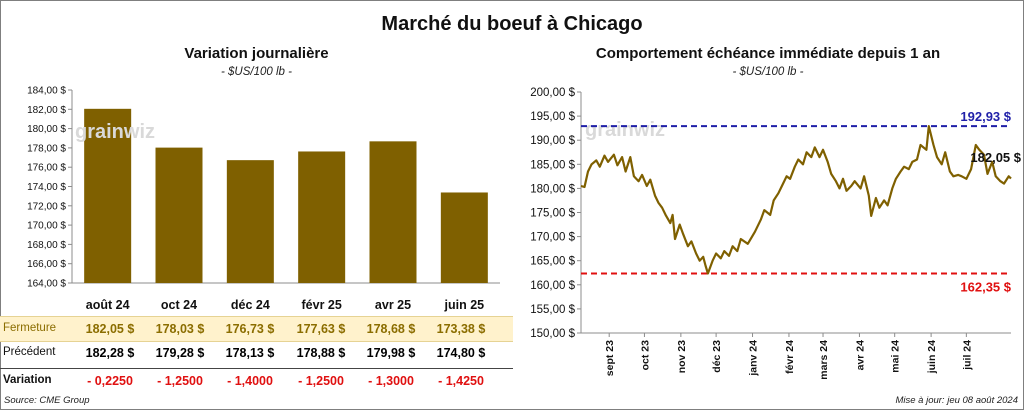 Image resolution: width=1024 pixels, height=410 pixels. I want to click on right-chart-unit: - $US/100 lb -, so click(768, 72).